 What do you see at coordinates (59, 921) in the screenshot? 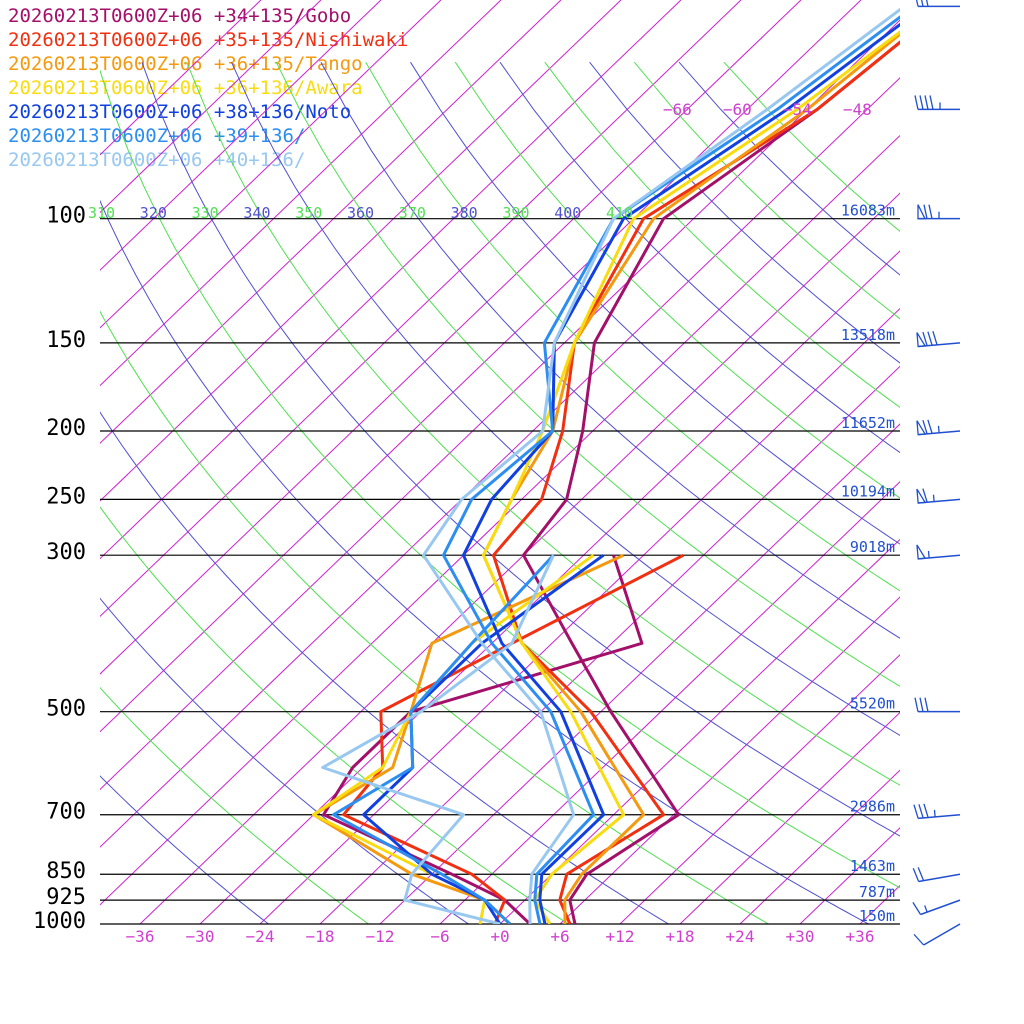
I see `pressure-tick-label: 1000` at bounding box center [59, 921].